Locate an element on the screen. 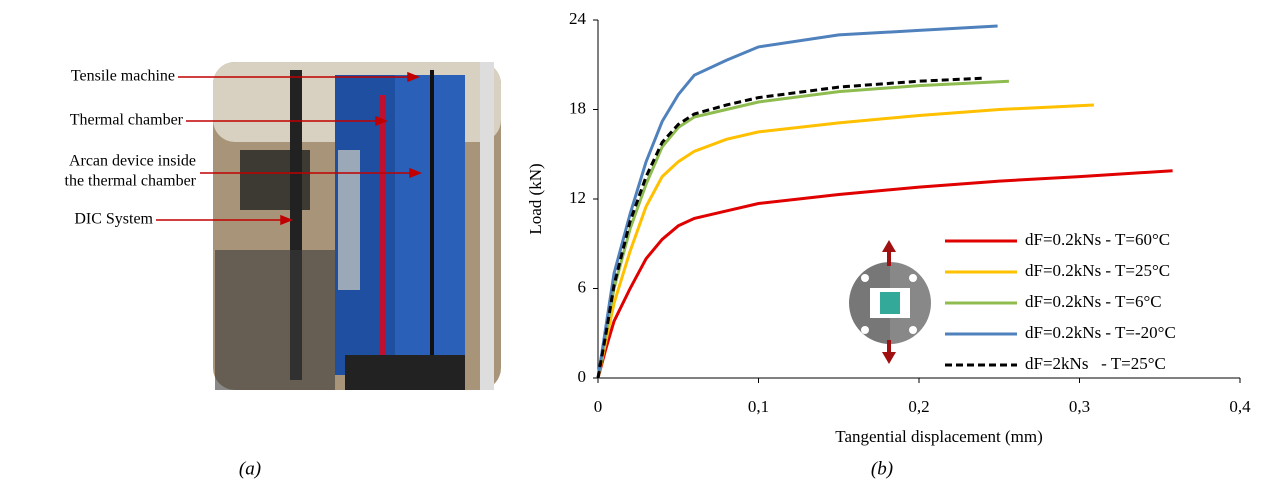 The width and height of the screenshot is (1264, 490). legend-label: dF=2kNs - T=25°C is located at coordinates (1095, 363).